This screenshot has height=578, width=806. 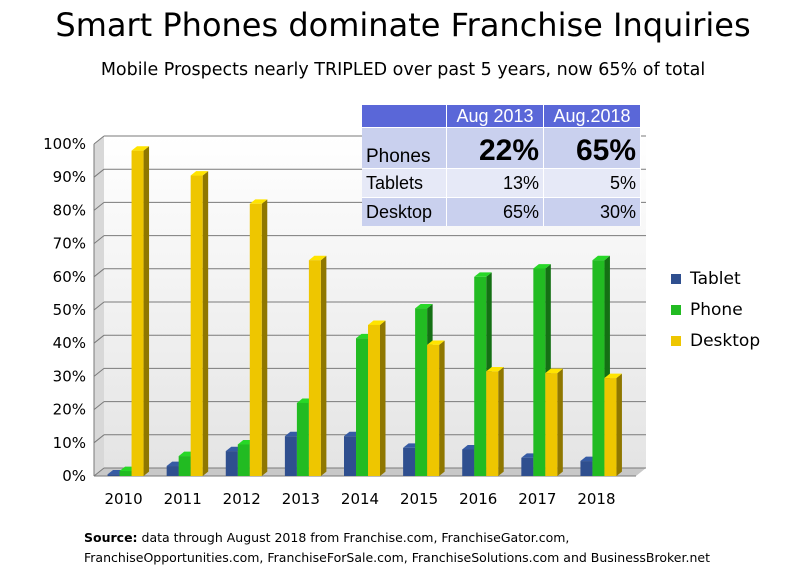 What do you see at coordinates (596, 499) in the screenshot?
I see `x-tick-label: 2018` at bounding box center [596, 499].